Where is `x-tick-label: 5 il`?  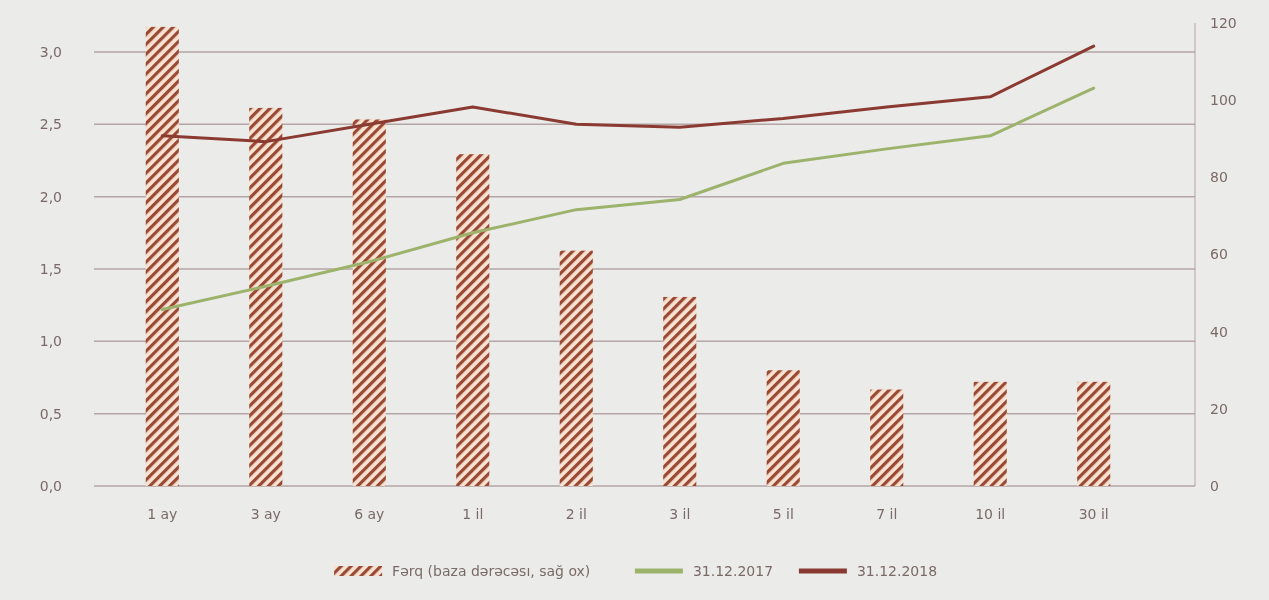
x-tick-label: 5 il is located at coordinates (783, 514).